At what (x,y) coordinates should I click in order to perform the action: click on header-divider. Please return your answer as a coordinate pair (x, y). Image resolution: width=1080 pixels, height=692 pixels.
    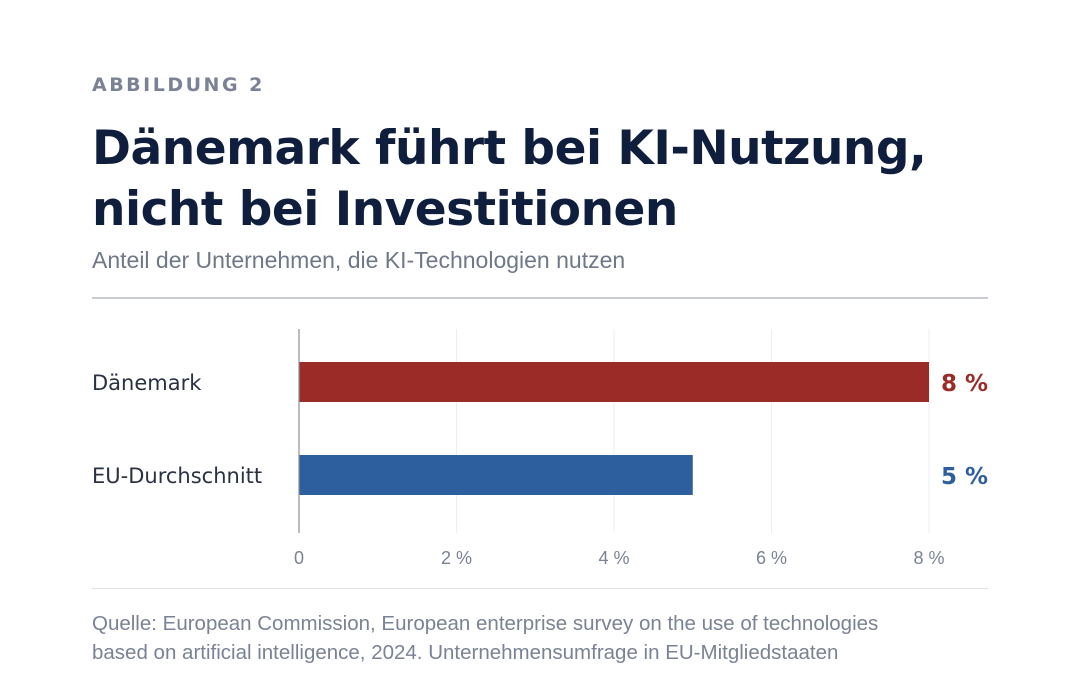
    Looking at the image, I should click on (540, 298).